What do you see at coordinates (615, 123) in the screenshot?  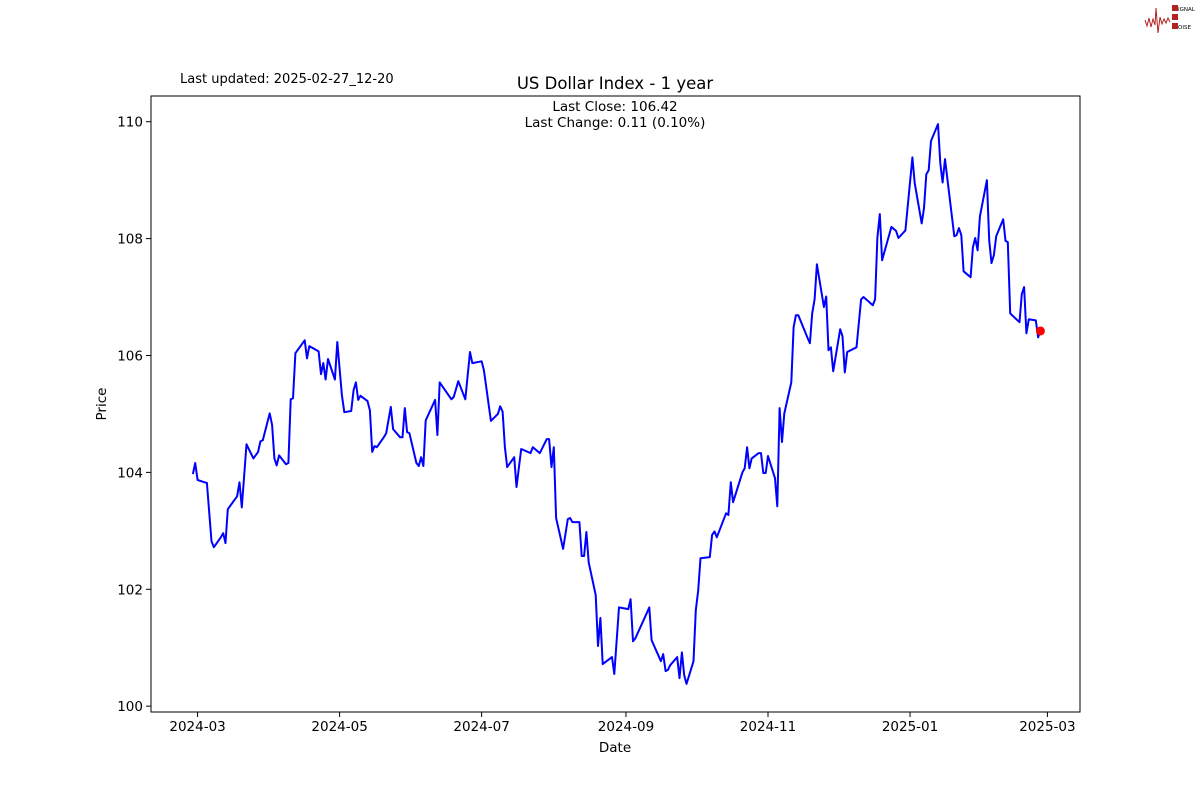 I see `last-change-annotation: Last Change: 0.11 (0.10%)` at bounding box center [615, 123].